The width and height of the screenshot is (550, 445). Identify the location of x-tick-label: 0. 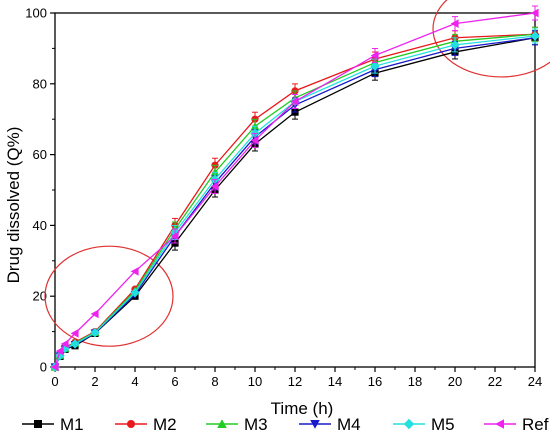
(54, 381).